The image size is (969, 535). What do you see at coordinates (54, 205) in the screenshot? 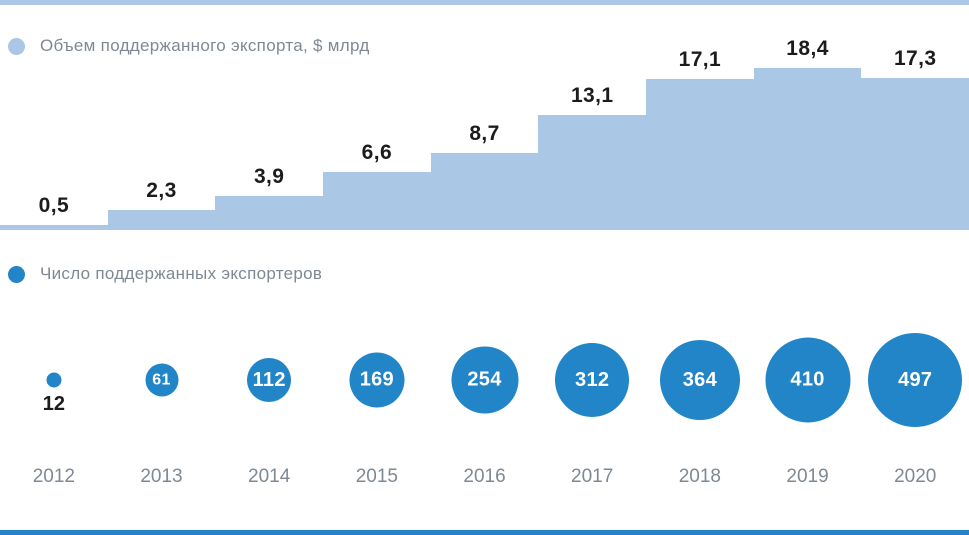
I see `step-value-label: 0,5` at bounding box center [54, 205].